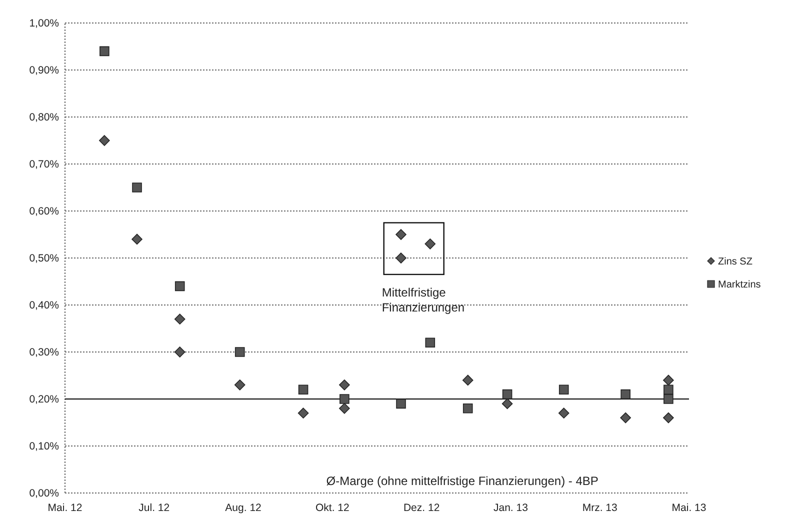 The height and width of the screenshot is (519, 789). Describe the element at coordinates (462, 481) in the screenshot. I see `annotation: Ø-Marge (ohne mittelfristige Finanzierungen) - 4BP` at that location.